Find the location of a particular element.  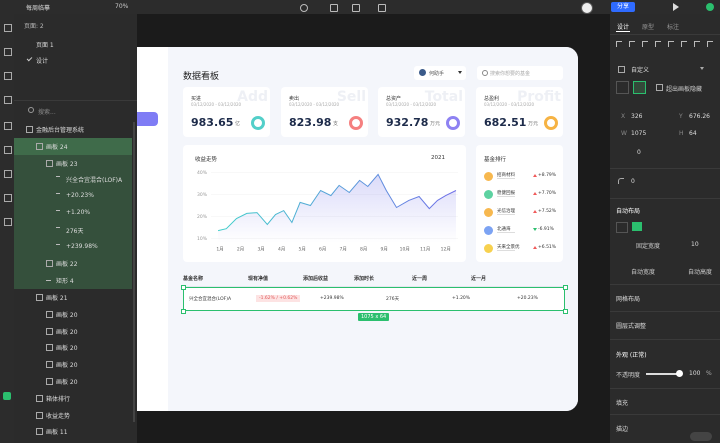

layer-name: 276天 is located at coordinates (75, 231).